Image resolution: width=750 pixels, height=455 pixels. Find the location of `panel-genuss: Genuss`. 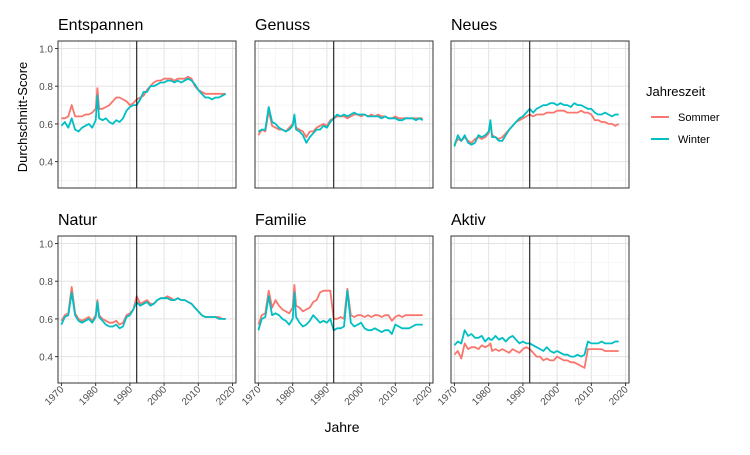

panel-genuss: Genuss is located at coordinates (344, 103).